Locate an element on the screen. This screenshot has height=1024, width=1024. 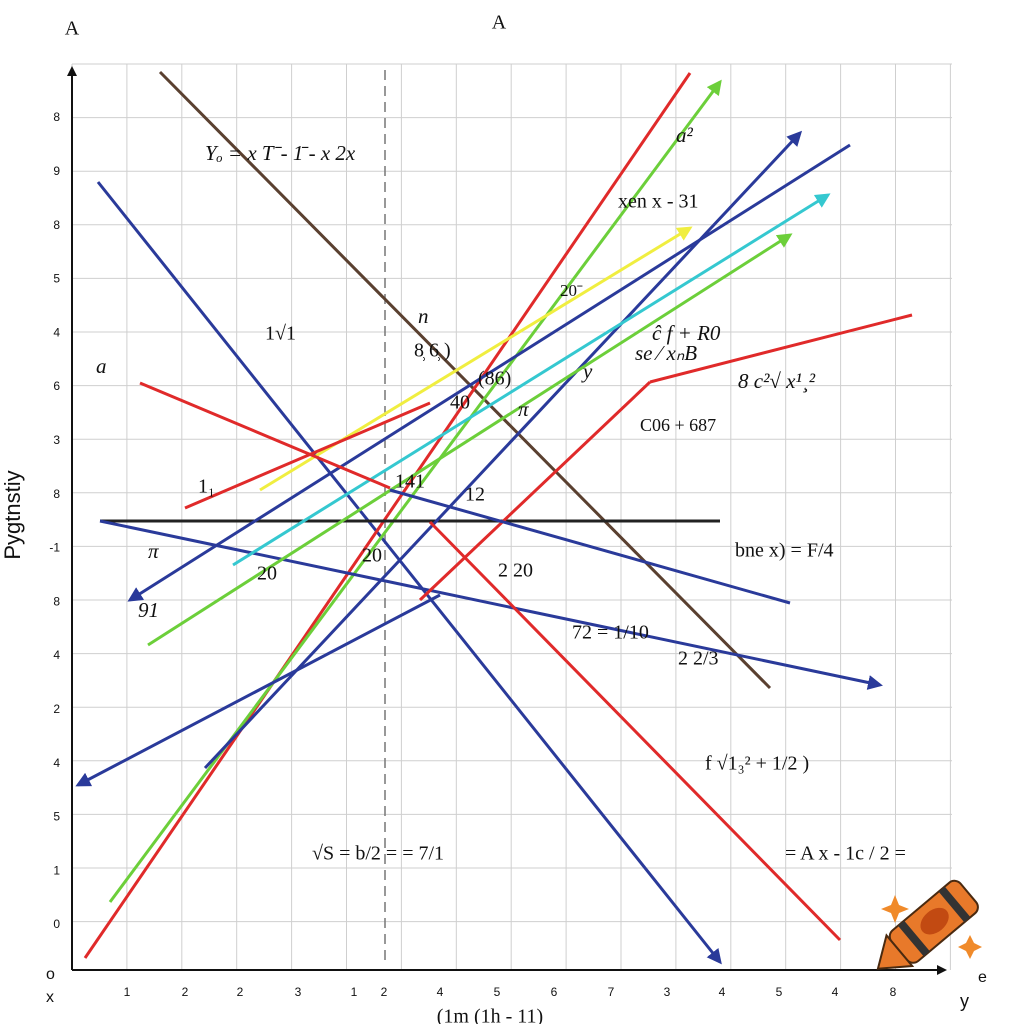
annotation: y is located at coordinates (587, 371).